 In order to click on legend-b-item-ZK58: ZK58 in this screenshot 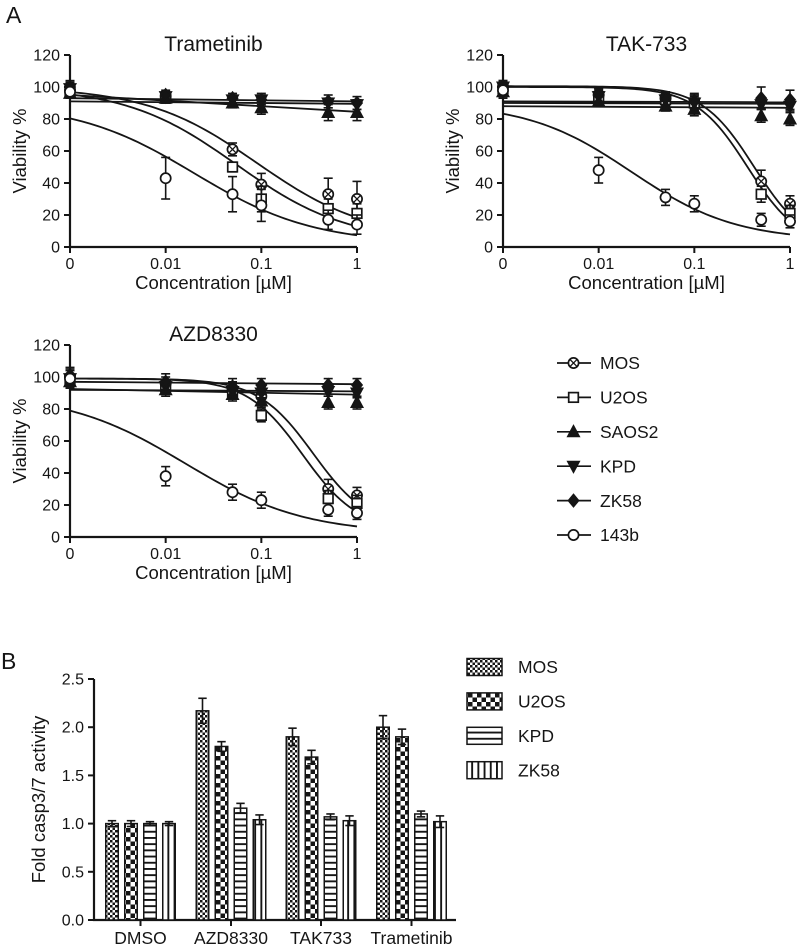, I will do `click(513, 770)`.